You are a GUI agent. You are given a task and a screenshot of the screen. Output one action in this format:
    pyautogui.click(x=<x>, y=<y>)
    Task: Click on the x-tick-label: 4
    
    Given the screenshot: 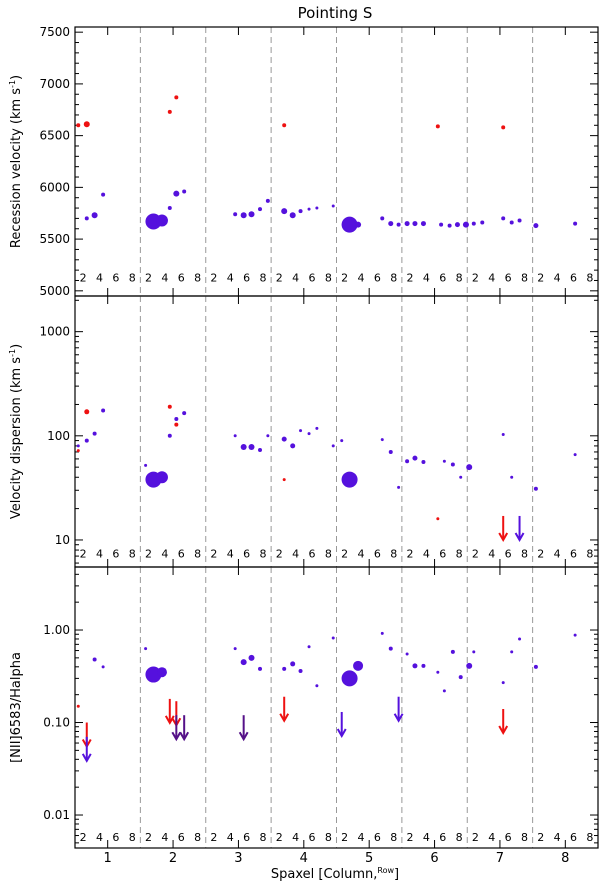 What is the action you would take?
    pyautogui.click(x=304, y=858)
    